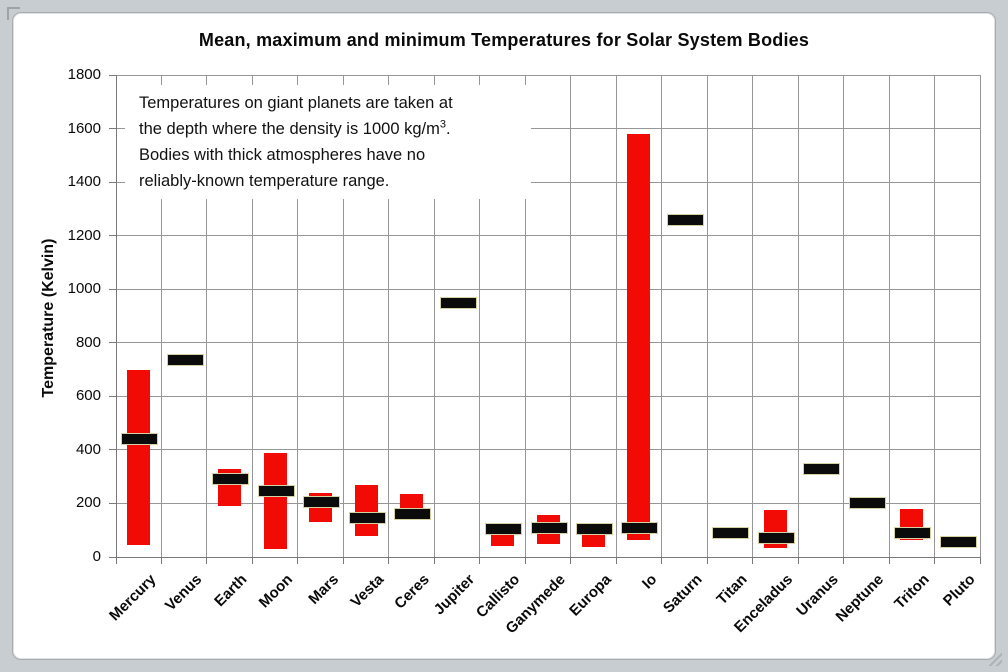  Describe the element at coordinates (13, 13) in the screenshot. I see `selection-handle-top-left` at that location.